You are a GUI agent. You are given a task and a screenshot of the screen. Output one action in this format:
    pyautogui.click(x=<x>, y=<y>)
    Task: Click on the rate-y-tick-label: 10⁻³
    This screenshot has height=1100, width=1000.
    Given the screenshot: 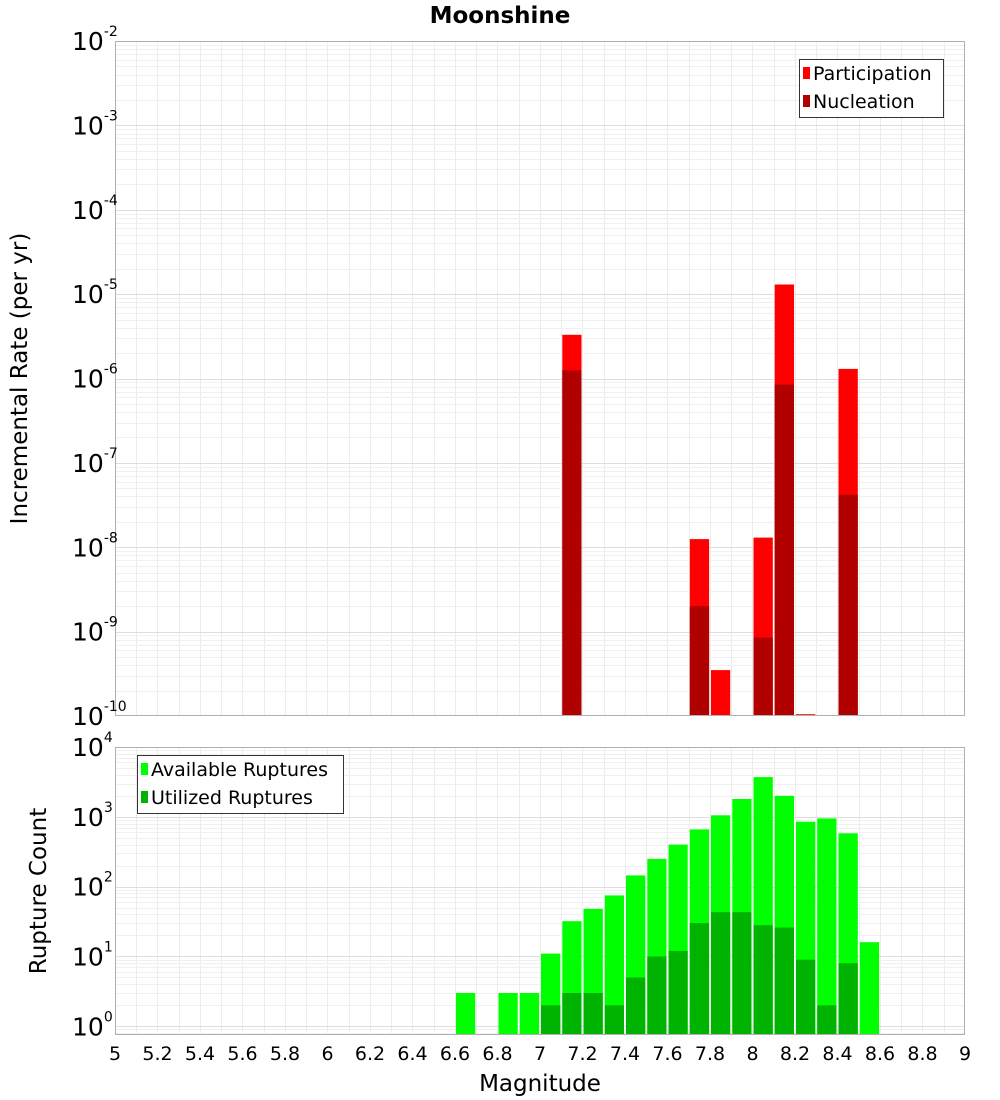 What is the action you would take?
    pyautogui.click(x=95, y=124)
    